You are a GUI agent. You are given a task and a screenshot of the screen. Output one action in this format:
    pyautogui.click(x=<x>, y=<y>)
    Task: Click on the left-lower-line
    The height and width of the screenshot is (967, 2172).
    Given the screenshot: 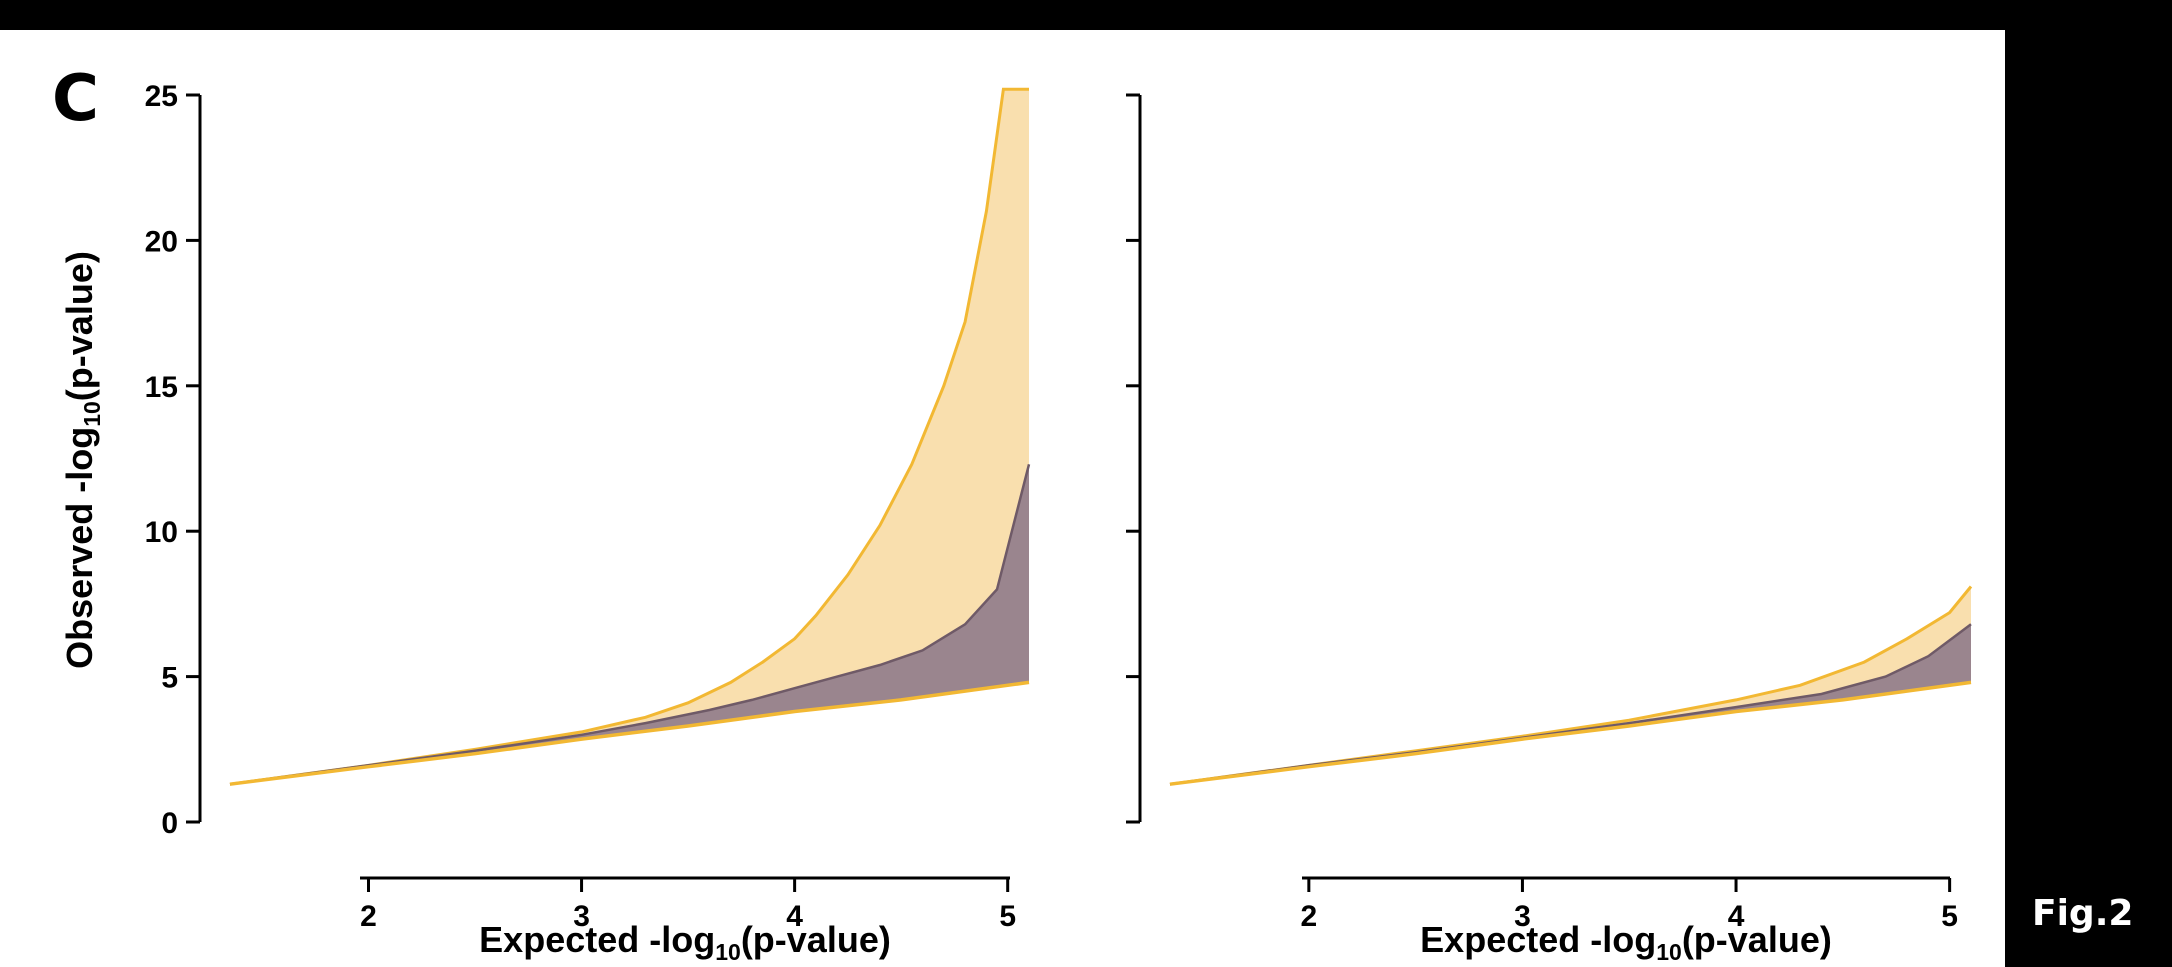 What is the action you would take?
    pyautogui.click(x=629, y=733)
    